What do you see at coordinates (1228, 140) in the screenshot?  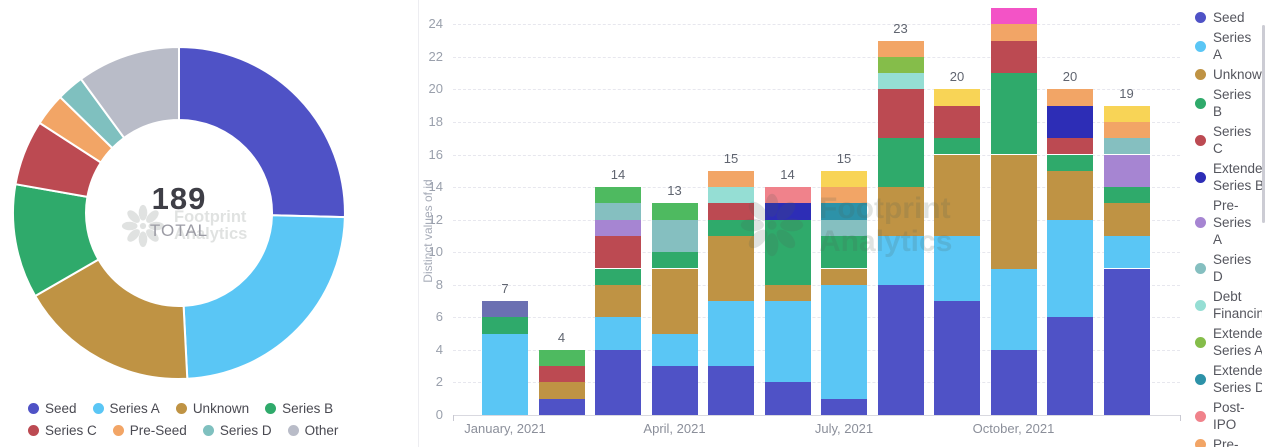 I see `legend-item-series-c: Series C` at bounding box center [1228, 140].